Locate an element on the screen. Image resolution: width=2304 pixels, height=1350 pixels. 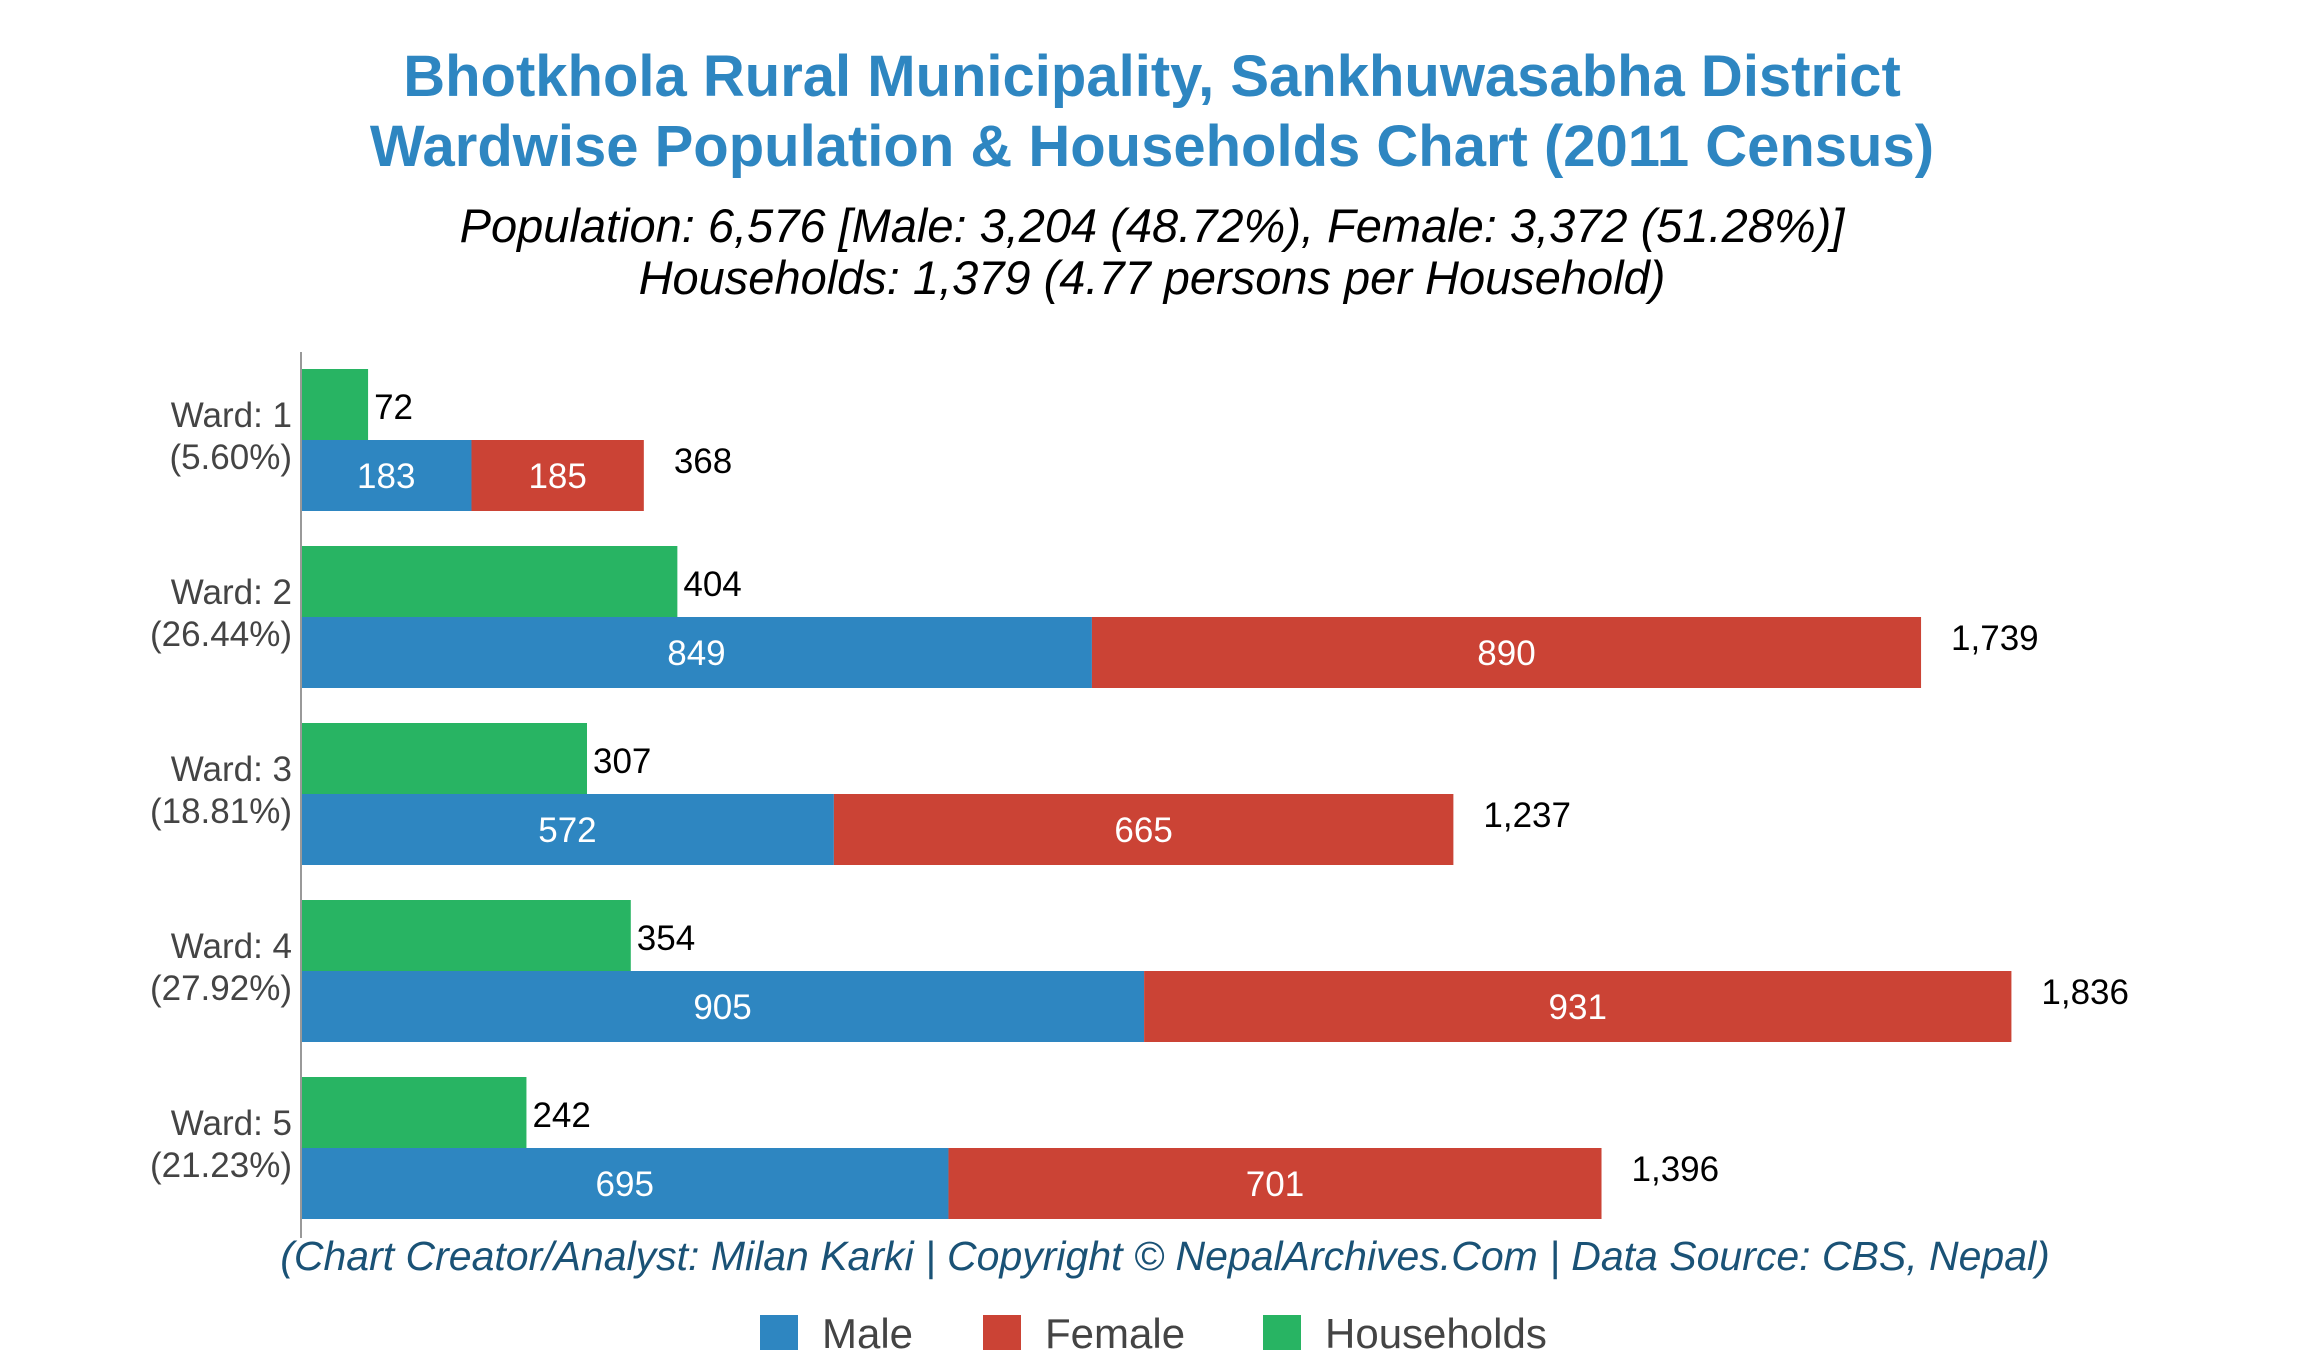
ward-label: Ward: 2 is located at coordinates (231, 592).